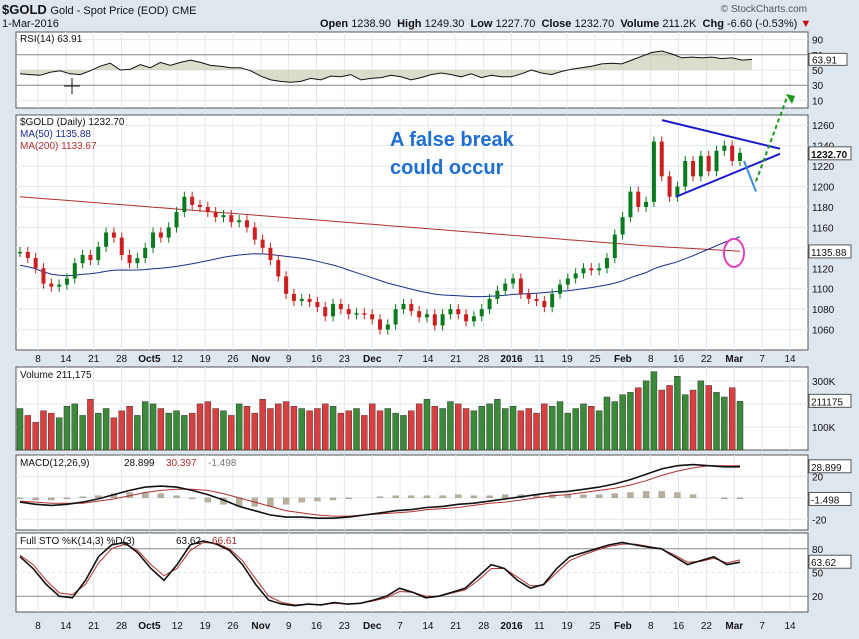  I want to click on x-tick-label-price: 14, so click(66, 359).